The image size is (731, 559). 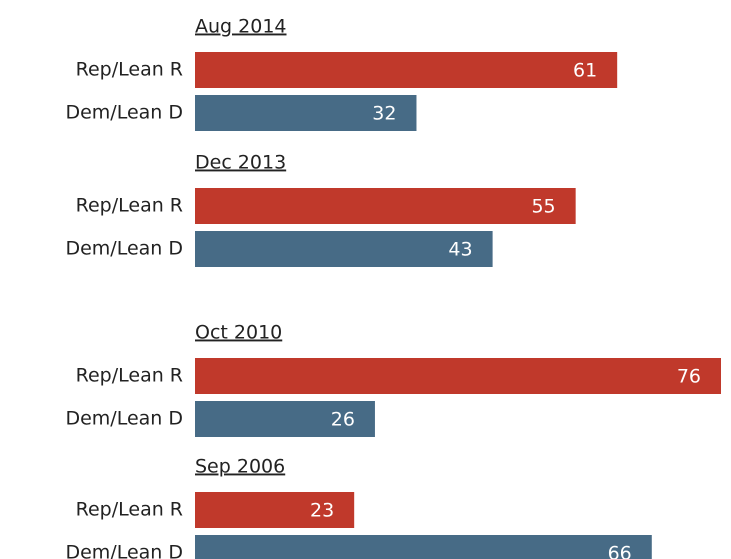 What do you see at coordinates (343, 420) in the screenshot?
I see `value-label: 26` at bounding box center [343, 420].